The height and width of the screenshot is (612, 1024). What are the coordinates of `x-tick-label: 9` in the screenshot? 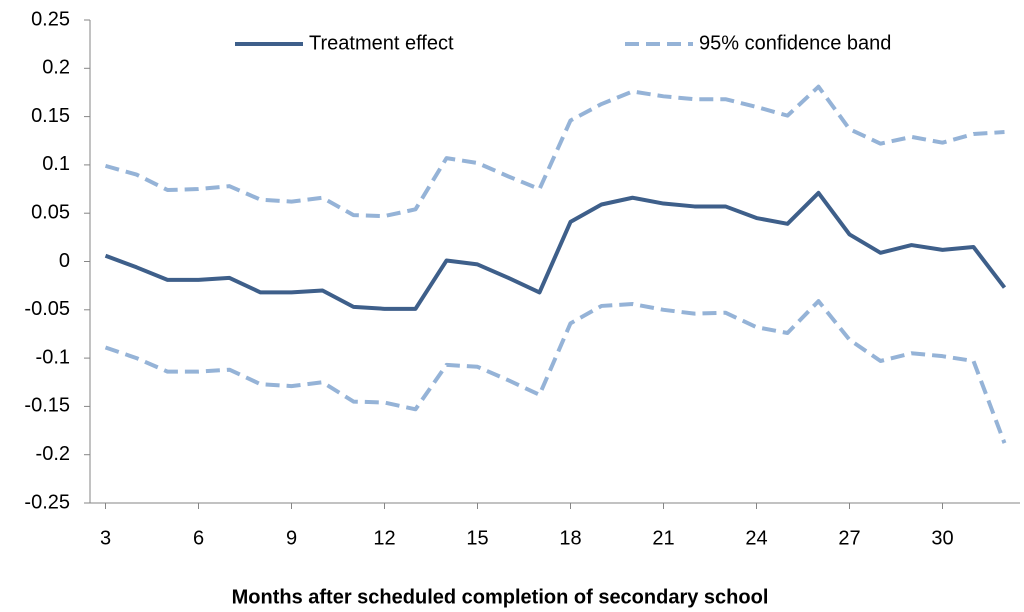 It's located at (291, 538).